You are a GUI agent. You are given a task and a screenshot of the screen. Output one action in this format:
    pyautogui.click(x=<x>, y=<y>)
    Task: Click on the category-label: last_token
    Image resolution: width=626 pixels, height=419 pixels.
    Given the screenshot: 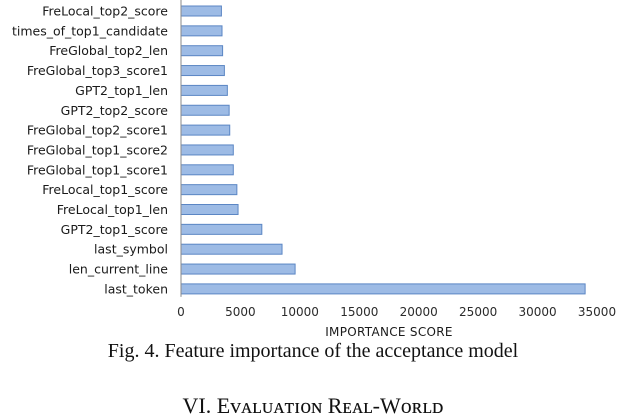 What is the action you would take?
    pyautogui.click(x=136, y=288)
    